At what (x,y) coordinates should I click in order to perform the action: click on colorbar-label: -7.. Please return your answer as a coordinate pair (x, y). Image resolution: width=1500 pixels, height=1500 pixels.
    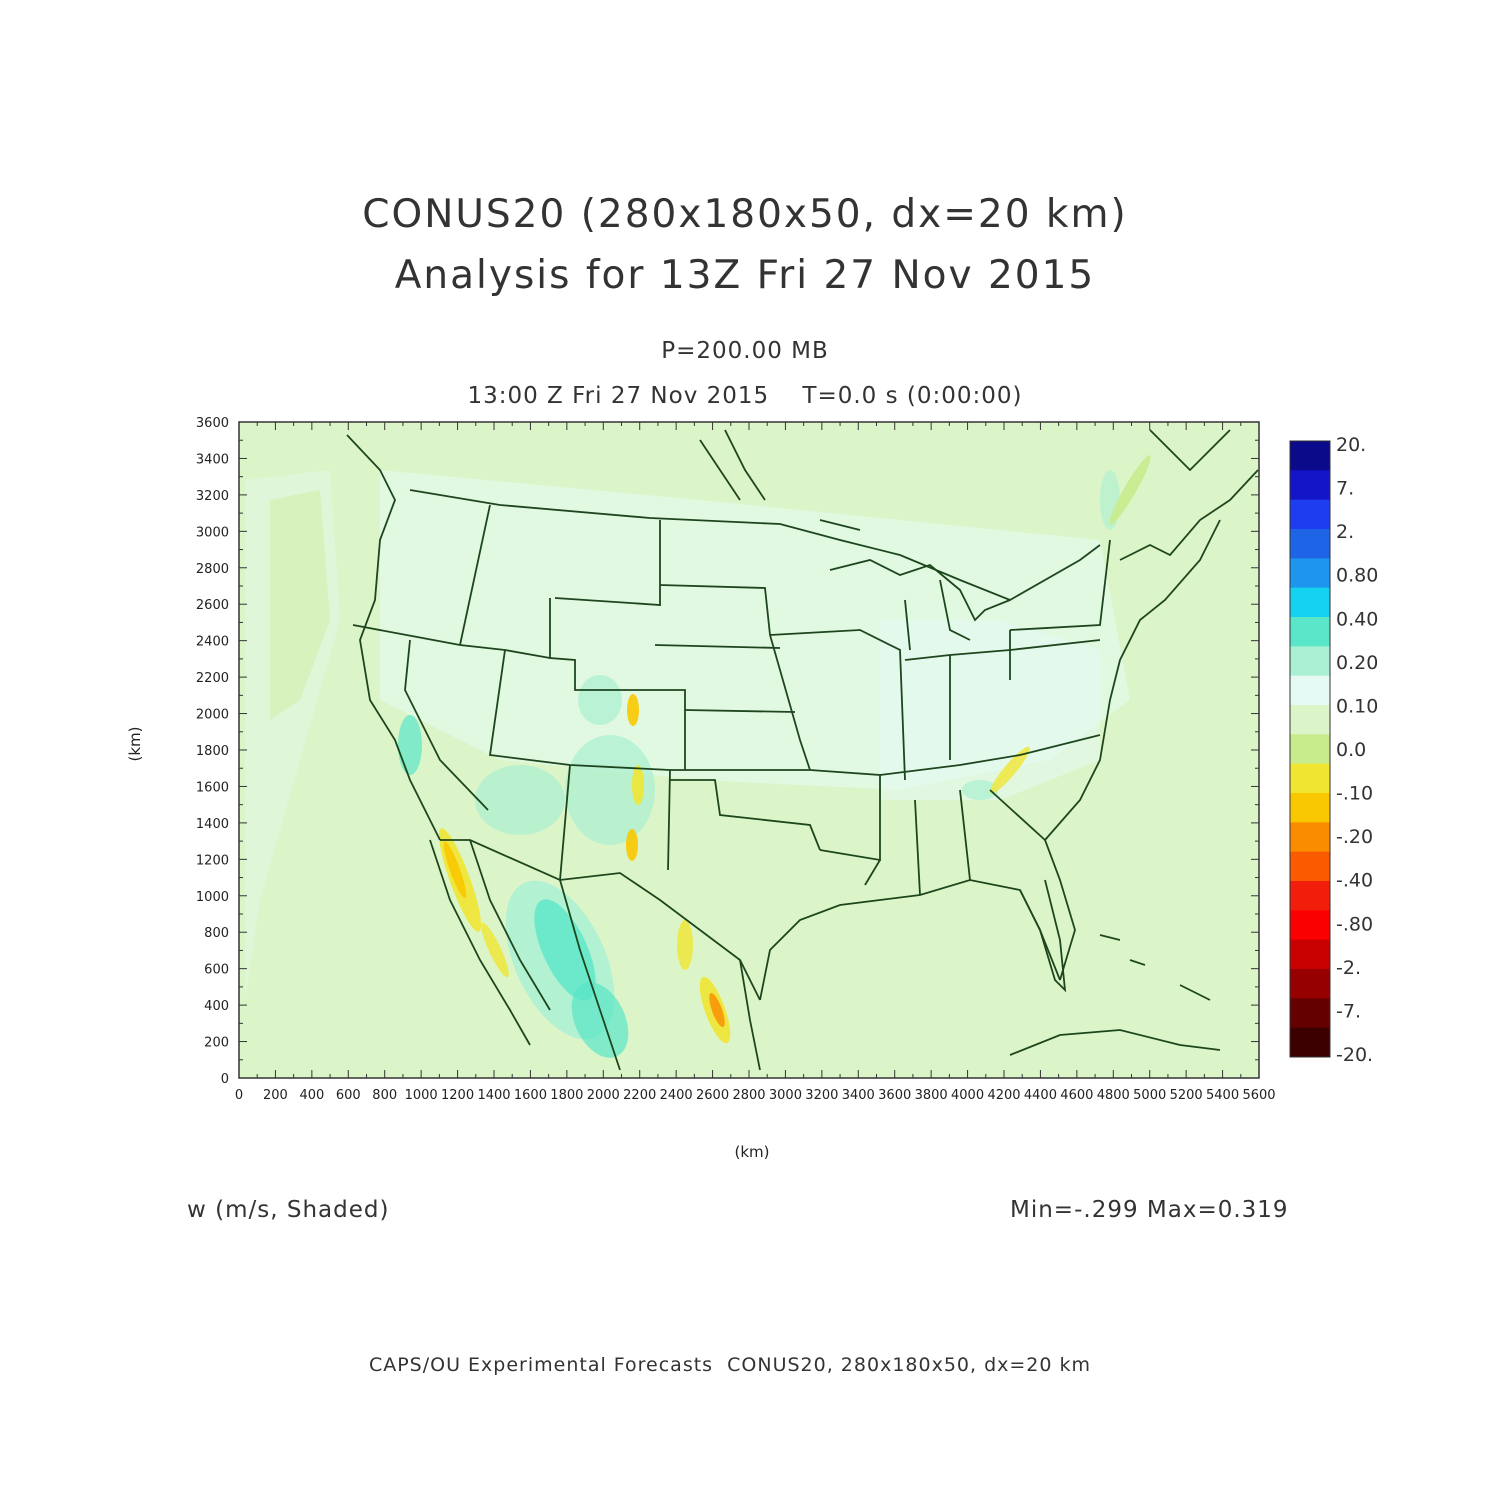
    Looking at the image, I should click on (1348, 1011).